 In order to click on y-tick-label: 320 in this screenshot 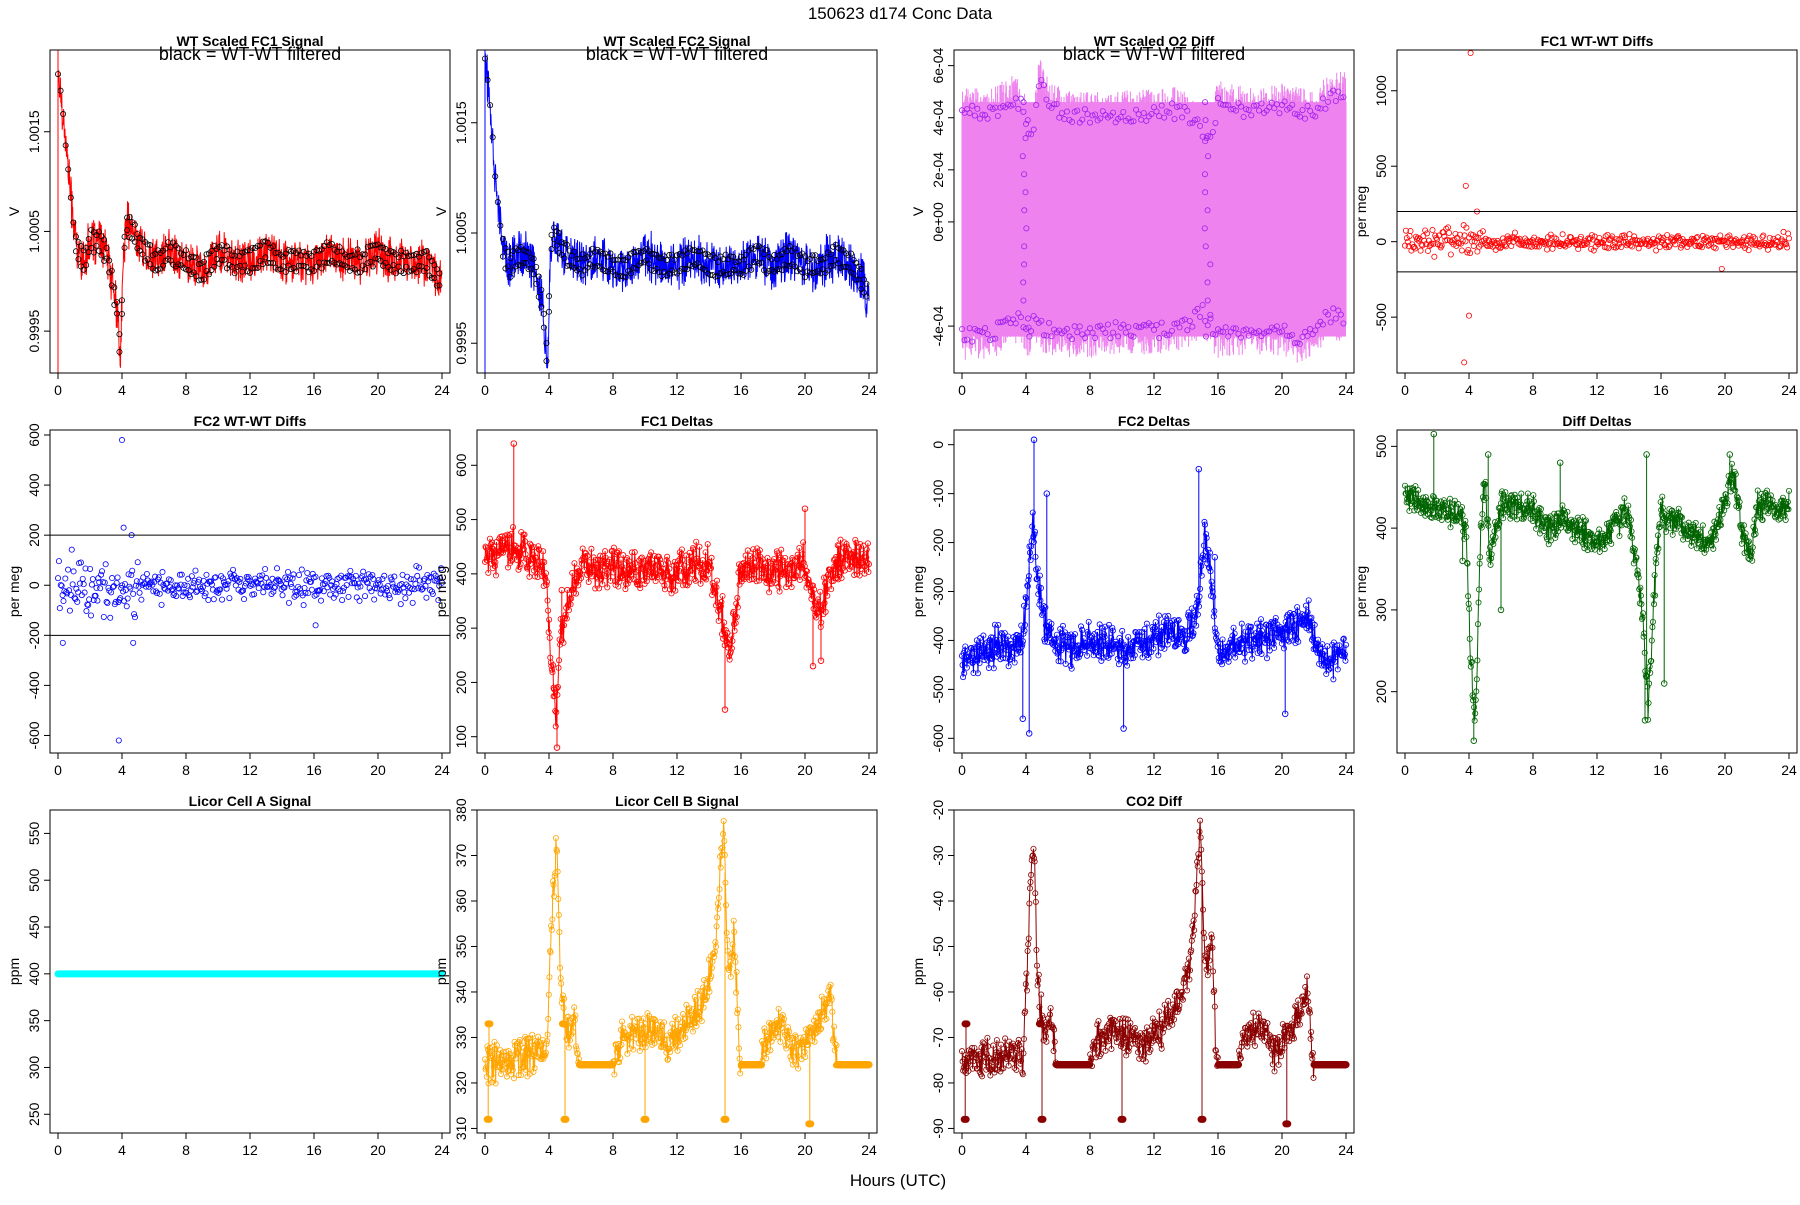, I will do `click(461, 1083)`.